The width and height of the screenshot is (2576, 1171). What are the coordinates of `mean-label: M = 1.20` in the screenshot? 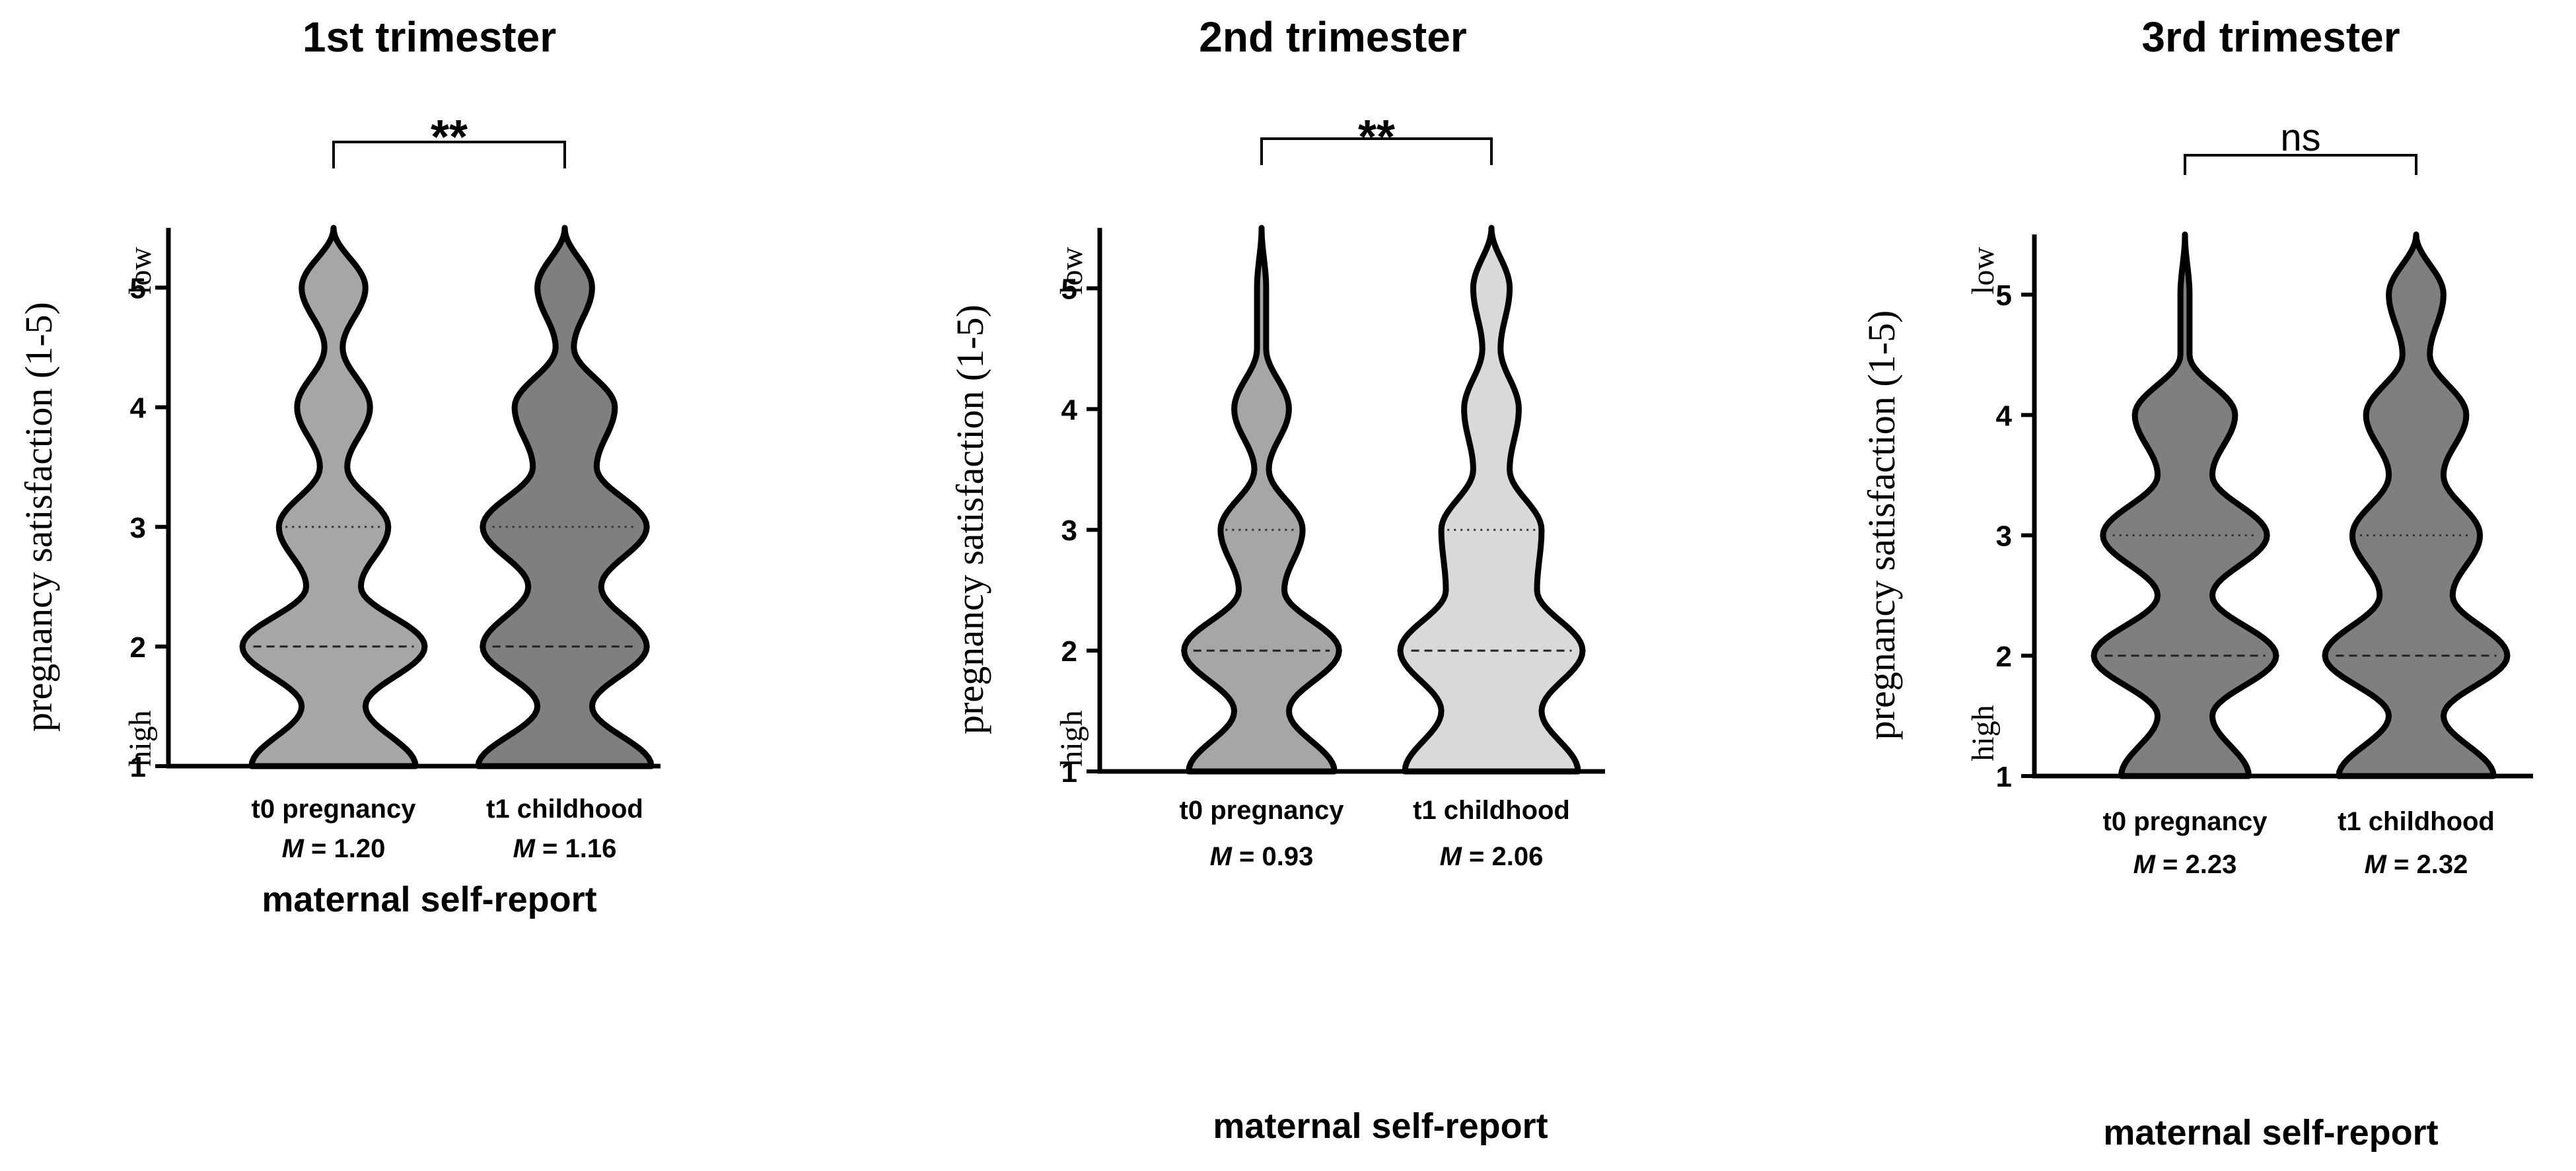 It's located at (334, 848).